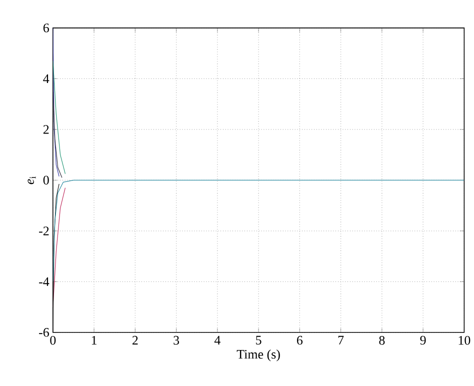  I want to click on y-tick-label: -6, so click(44, 332).